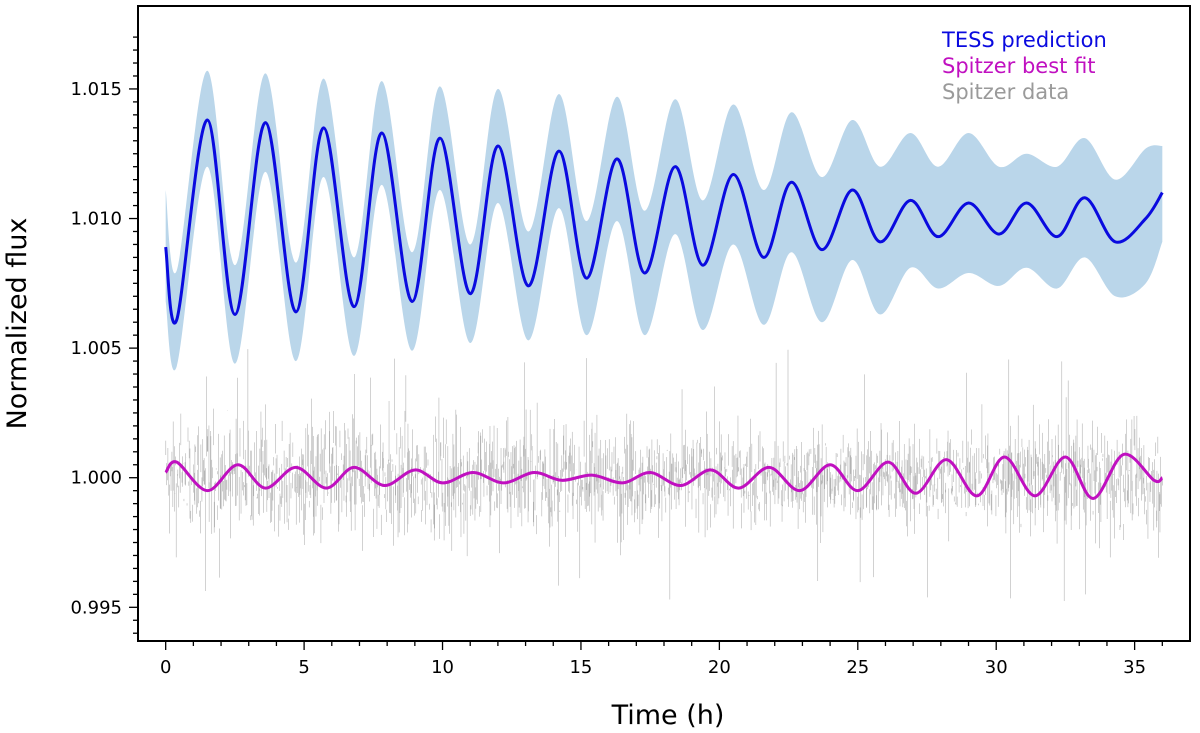 The image size is (1200, 733). Describe the element at coordinates (96, 607) in the screenshot. I see `y-tick-label: 0.995` at that location.